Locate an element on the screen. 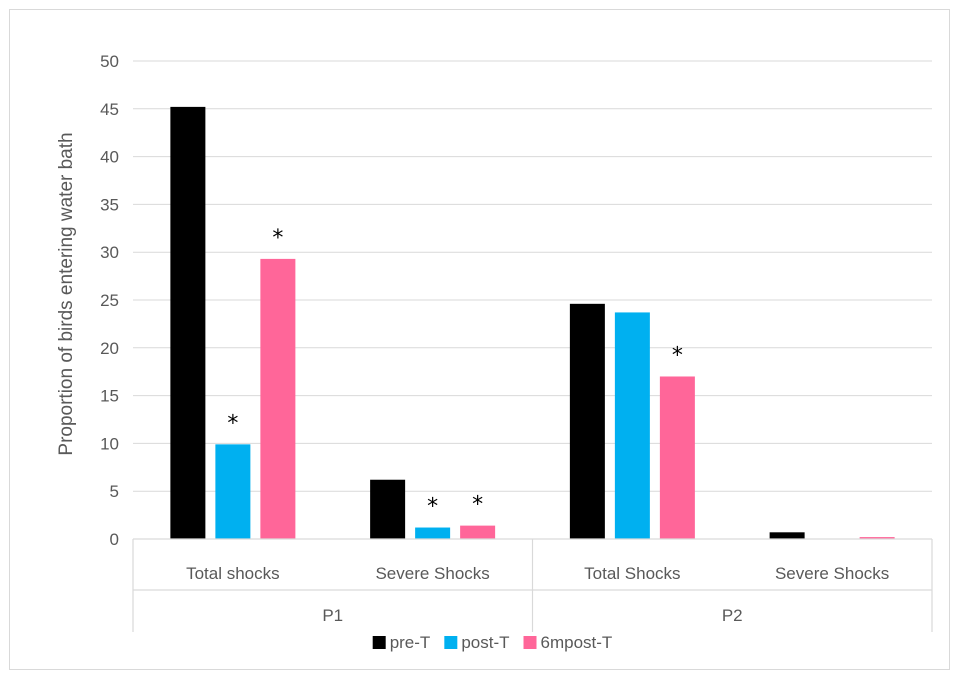  legend-label: 6mpost-T is located at coordinates (577, 642).